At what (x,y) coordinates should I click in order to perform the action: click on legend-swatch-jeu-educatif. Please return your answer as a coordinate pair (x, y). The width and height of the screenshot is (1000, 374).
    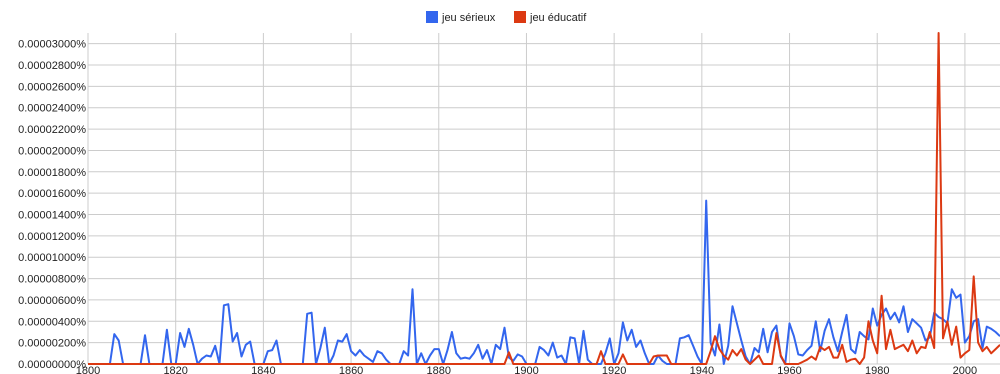
    Looking at the image, I should click on (520, 17).